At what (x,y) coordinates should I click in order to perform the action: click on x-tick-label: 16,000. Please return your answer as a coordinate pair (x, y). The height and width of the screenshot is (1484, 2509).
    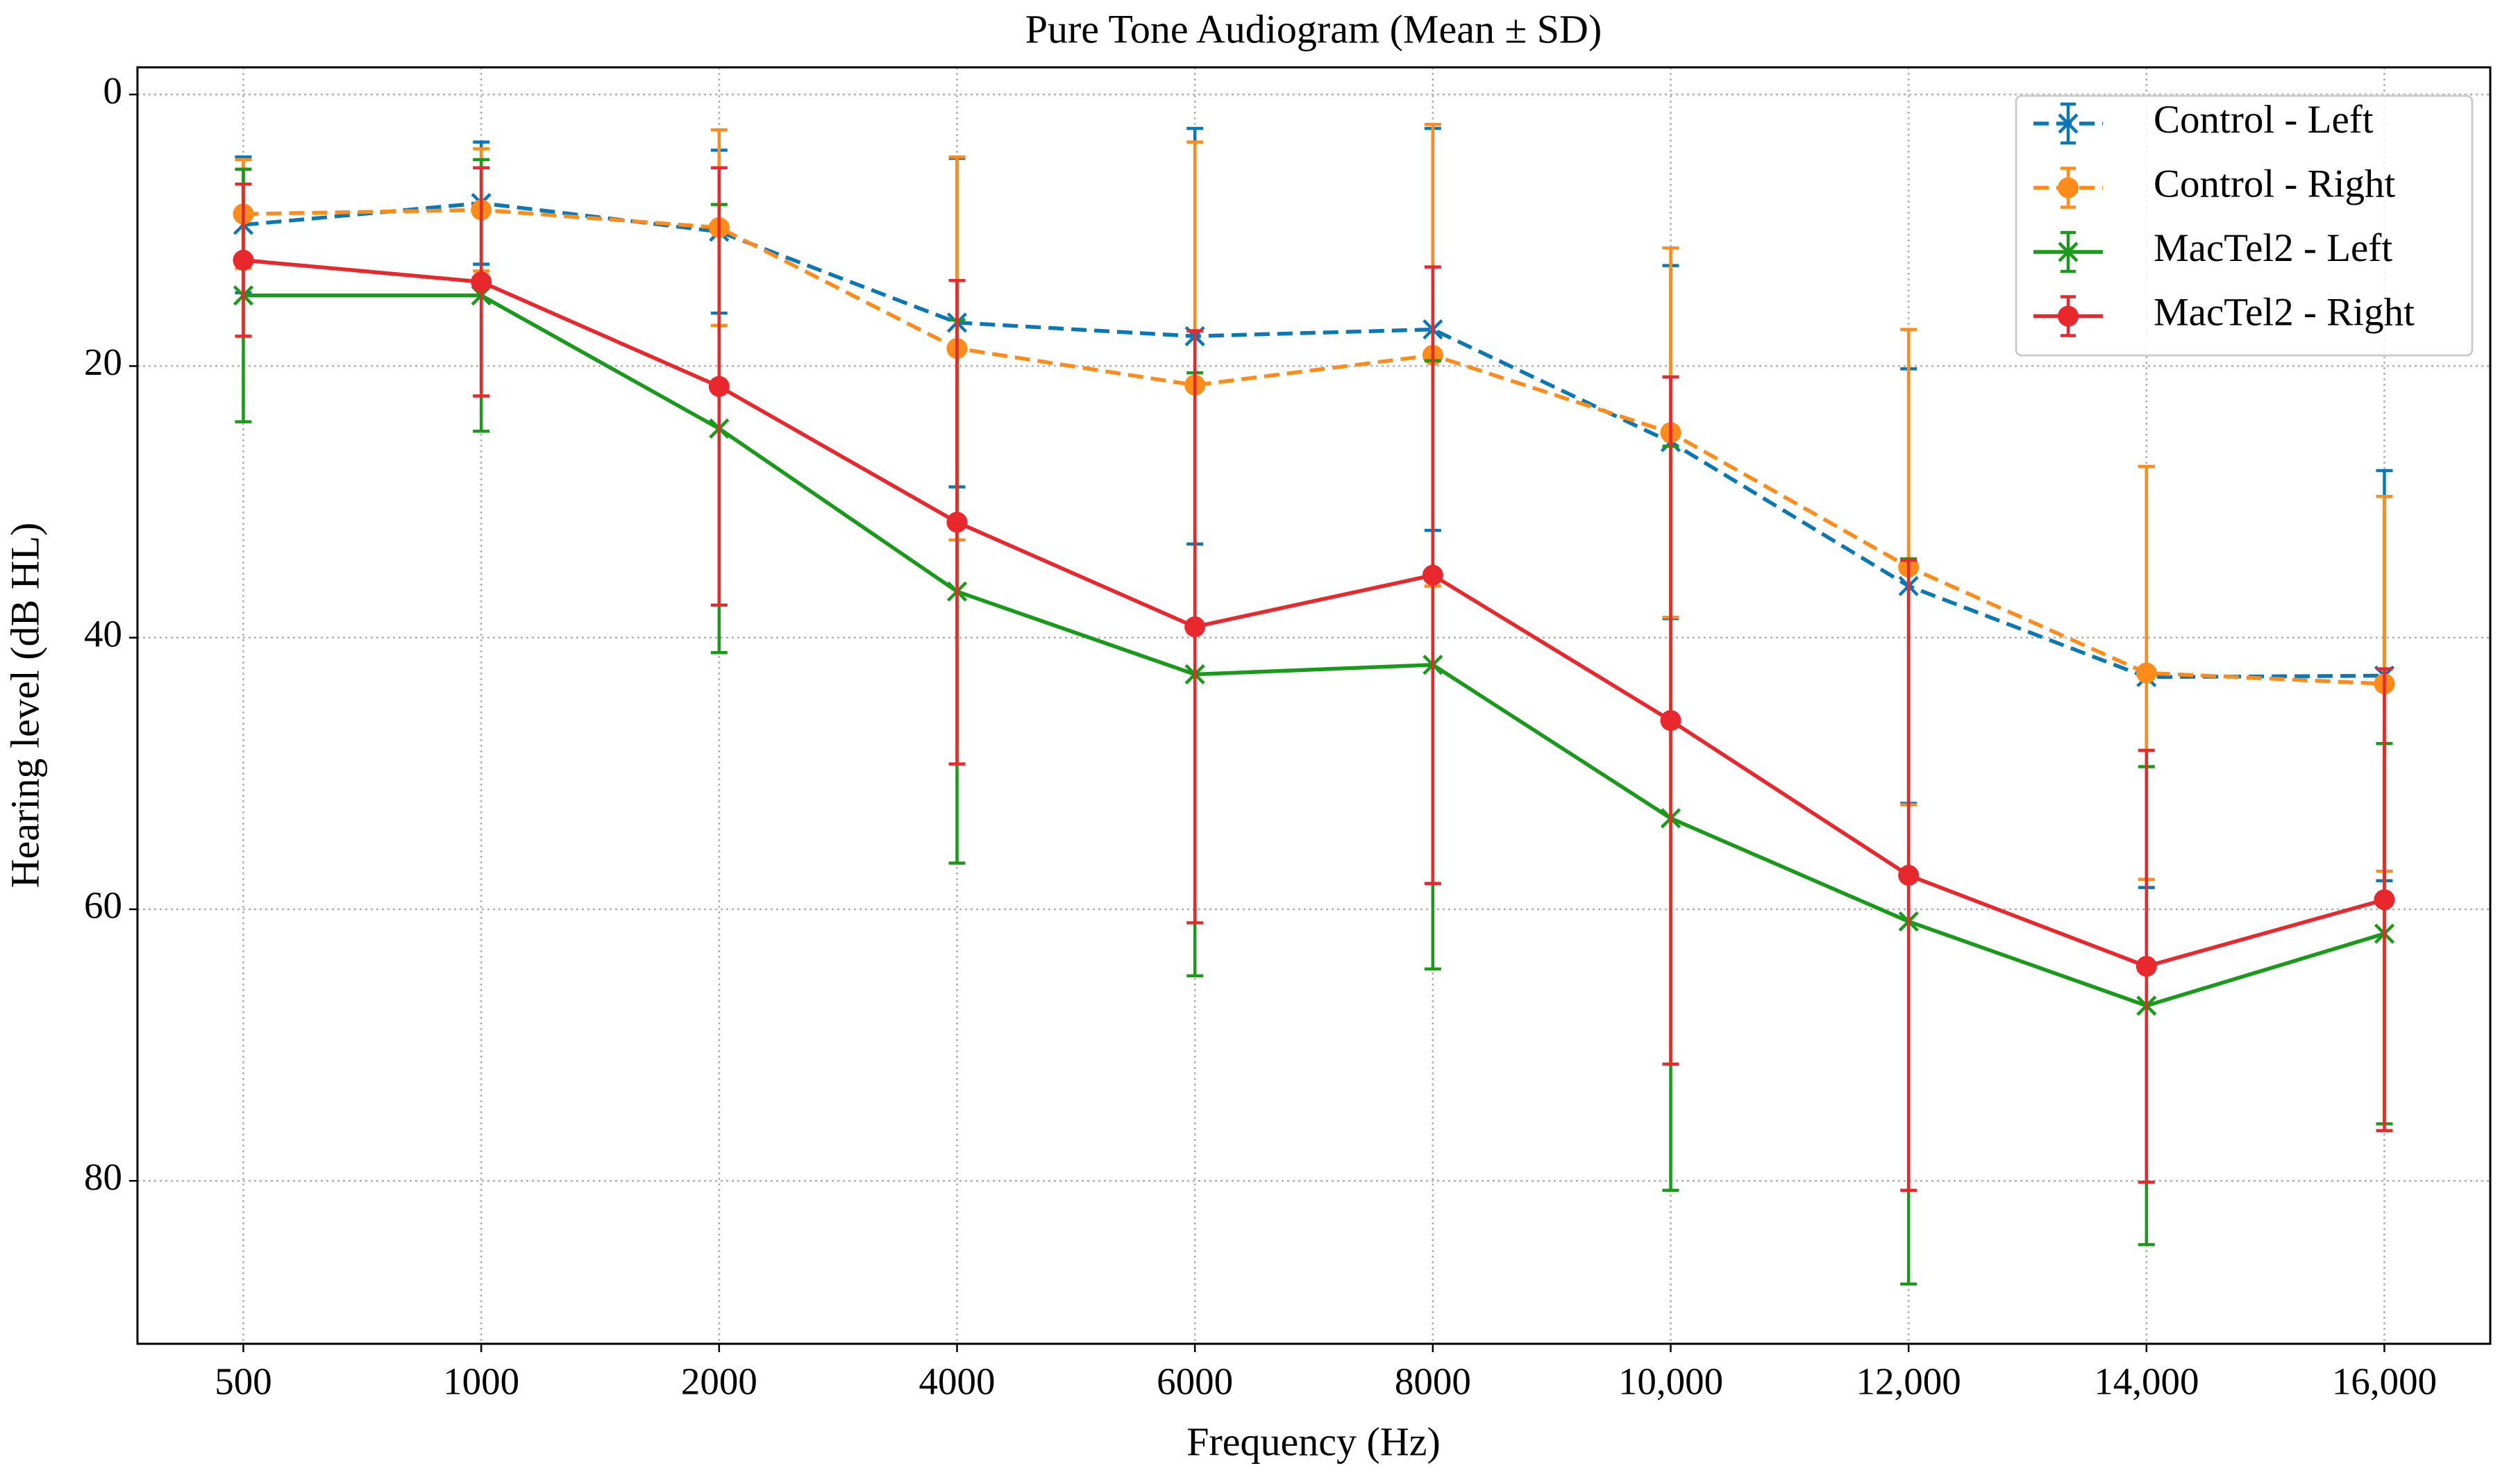
    Looking at the image, I should click on (2384, 1382).